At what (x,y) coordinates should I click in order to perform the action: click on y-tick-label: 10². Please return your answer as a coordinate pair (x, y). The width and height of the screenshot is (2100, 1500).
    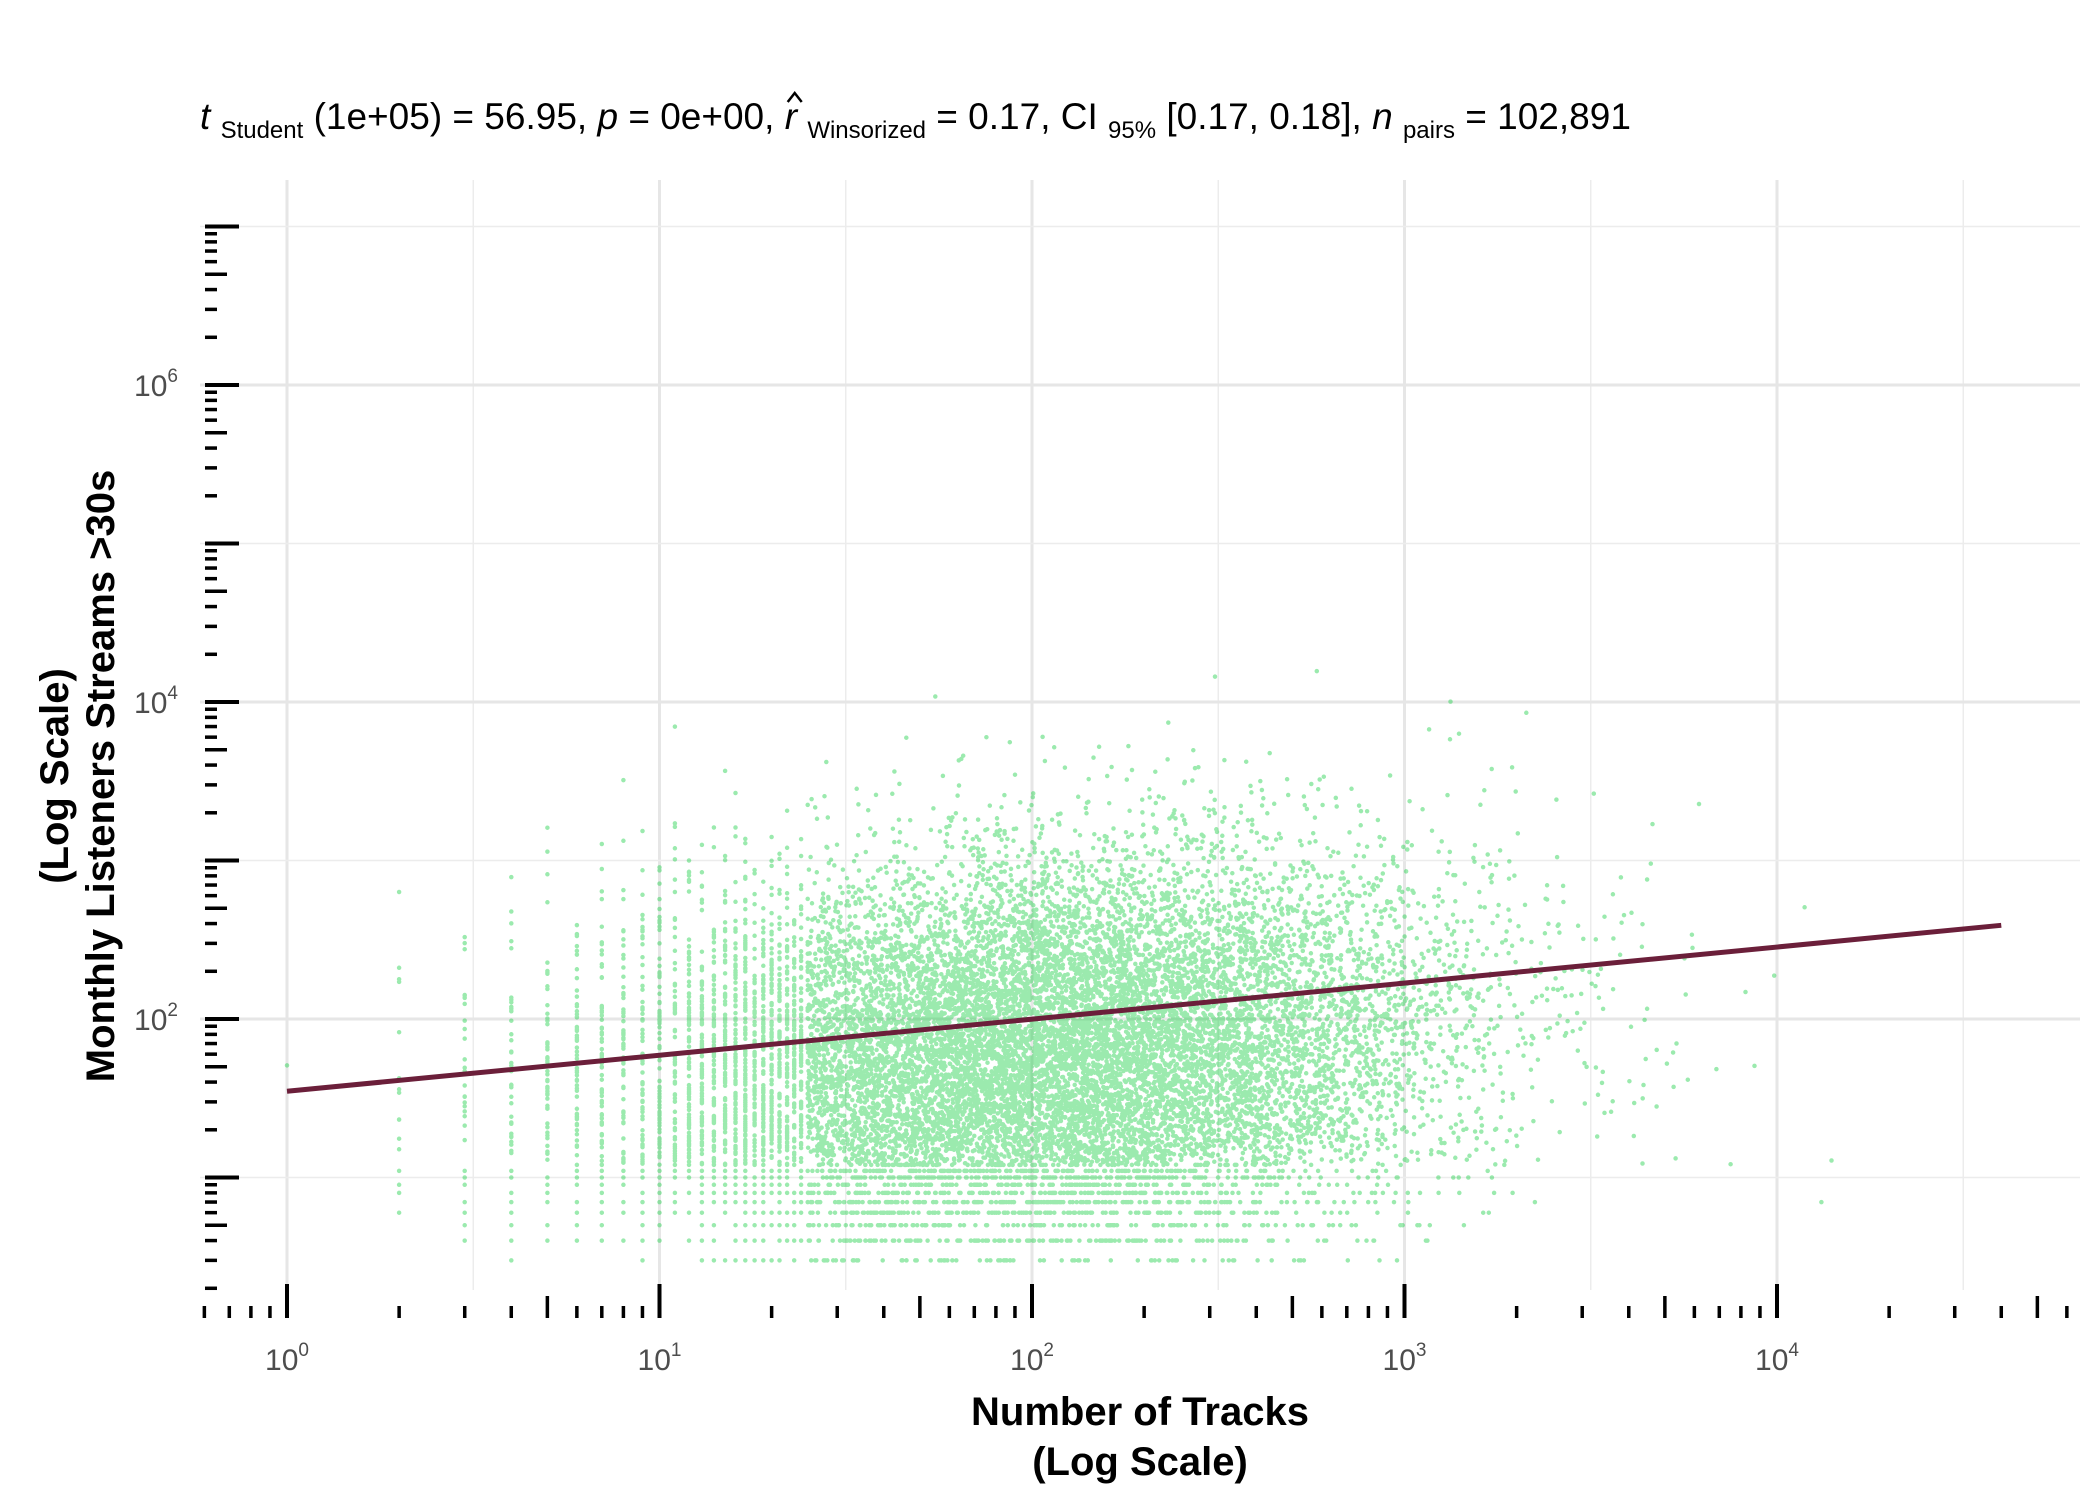
    Looking at the image, I should click on (156, 1018).